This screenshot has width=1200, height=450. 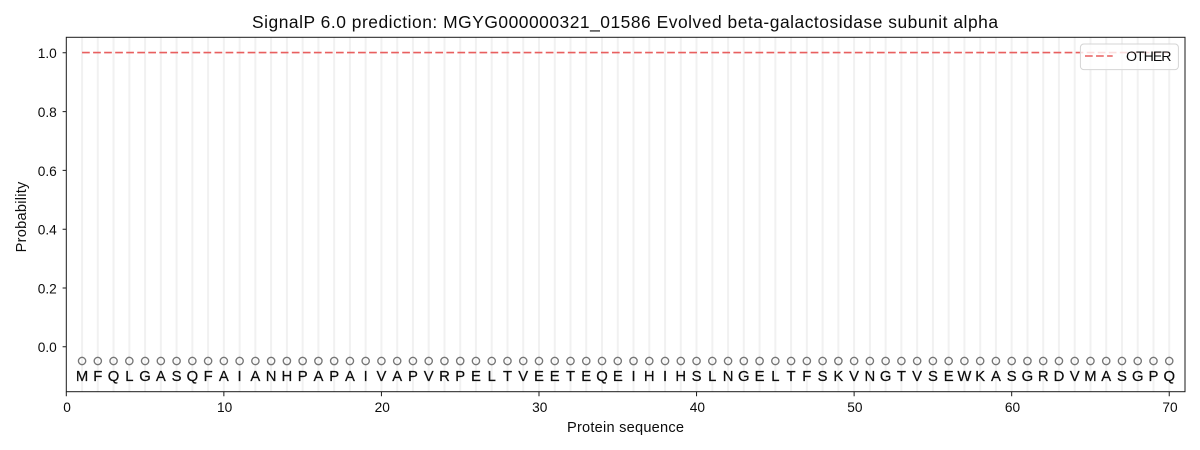 What do you see at coordinates (22, 216) in the screenshot?
I see `svg-text: Probability` at bounding box center [22, 216].